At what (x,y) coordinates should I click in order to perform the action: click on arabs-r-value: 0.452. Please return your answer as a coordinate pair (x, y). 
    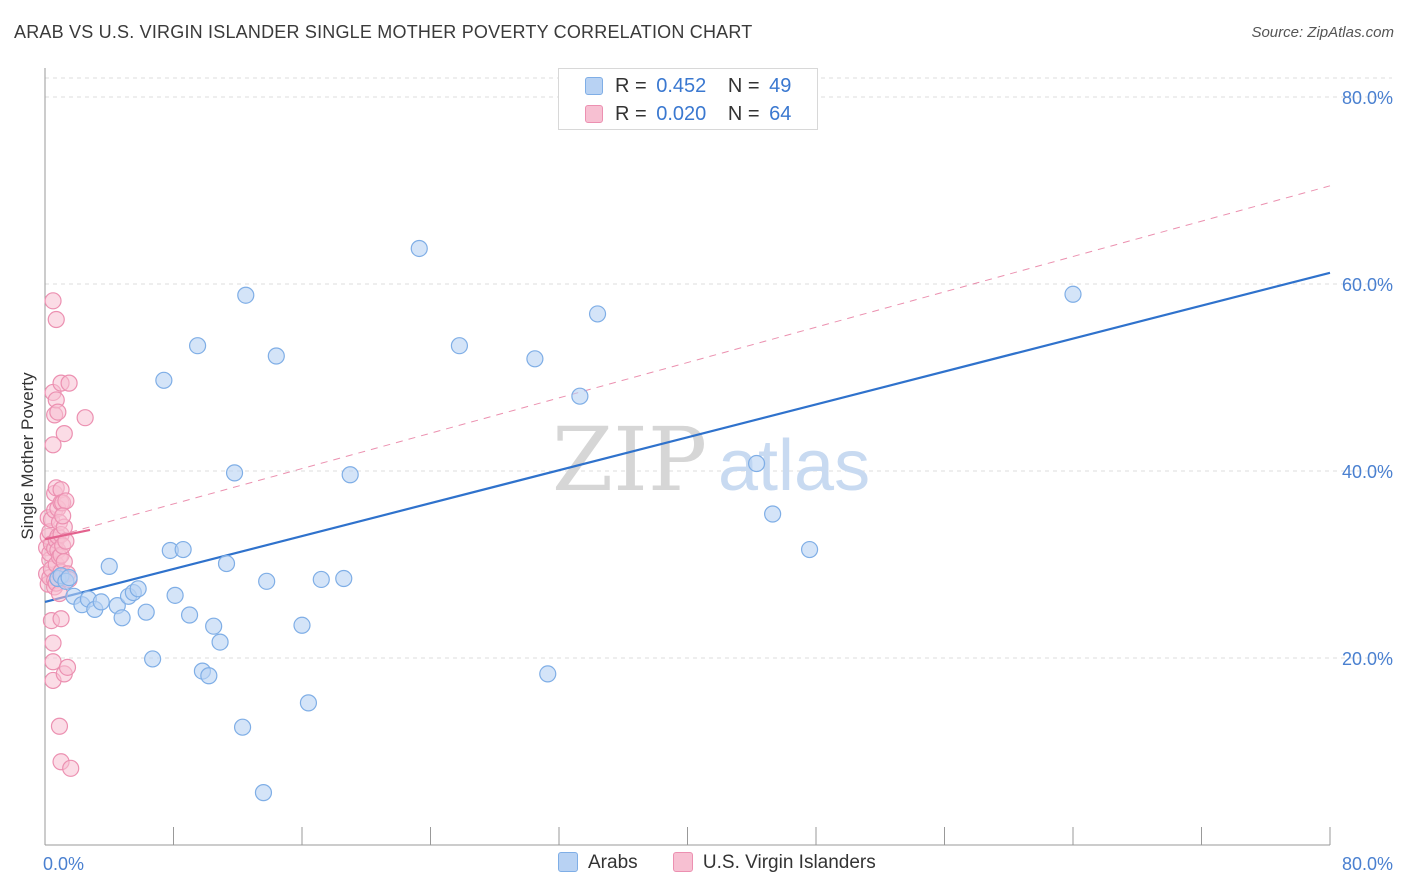
    Looking at the image, I should click on (681, 86).